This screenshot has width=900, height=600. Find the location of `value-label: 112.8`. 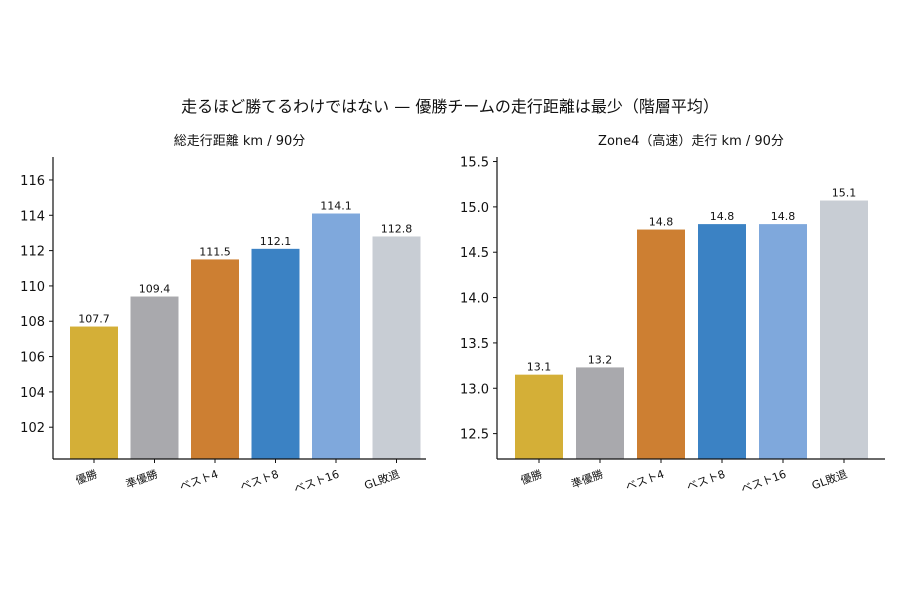

value-label: 112.8 is located at coordinates (397, 228).